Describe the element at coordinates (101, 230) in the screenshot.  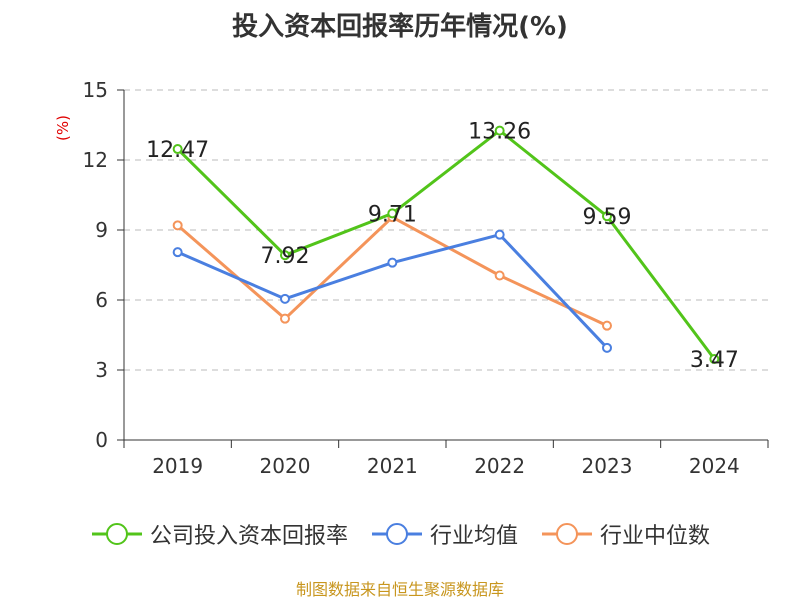
I see `y-tick-label: 9` at that location.